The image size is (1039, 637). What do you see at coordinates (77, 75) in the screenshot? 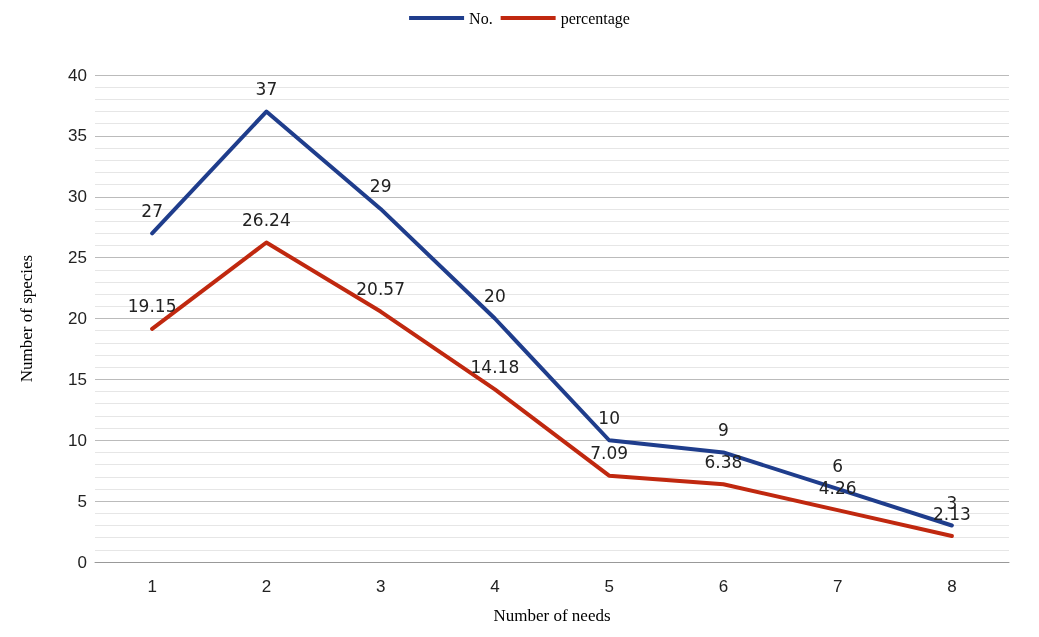
I see `y-tick-label: 40` at bounding box center [77, 75].